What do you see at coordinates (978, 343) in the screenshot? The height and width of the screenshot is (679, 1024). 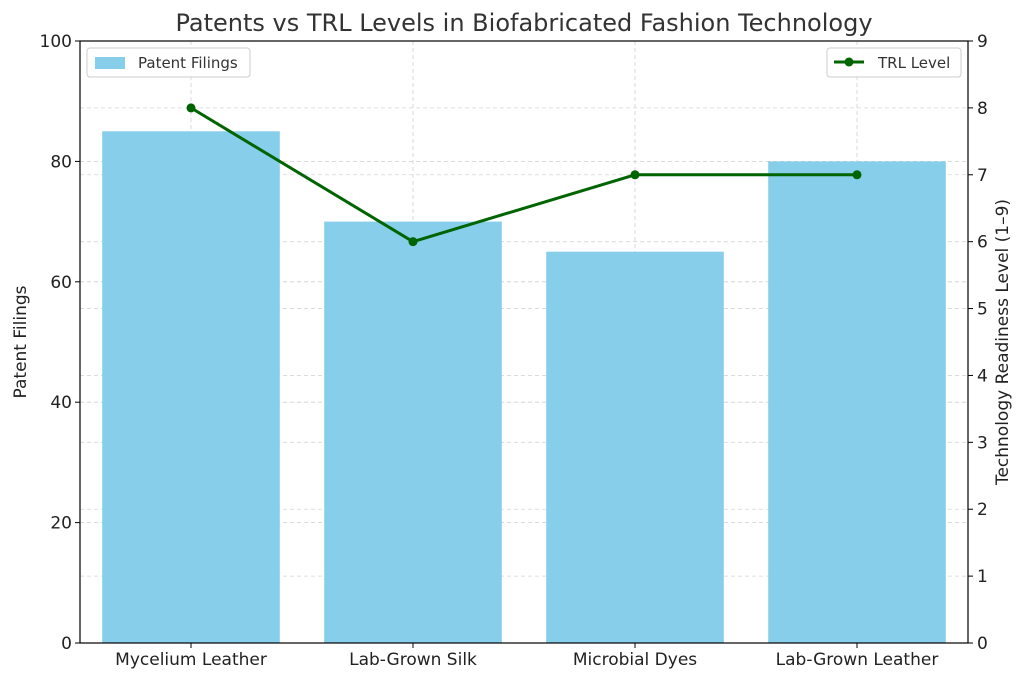 I see `right-axis-ticks: 0 1 2 3 4 5 6 7 8 9` at bounding box center [978, 343].